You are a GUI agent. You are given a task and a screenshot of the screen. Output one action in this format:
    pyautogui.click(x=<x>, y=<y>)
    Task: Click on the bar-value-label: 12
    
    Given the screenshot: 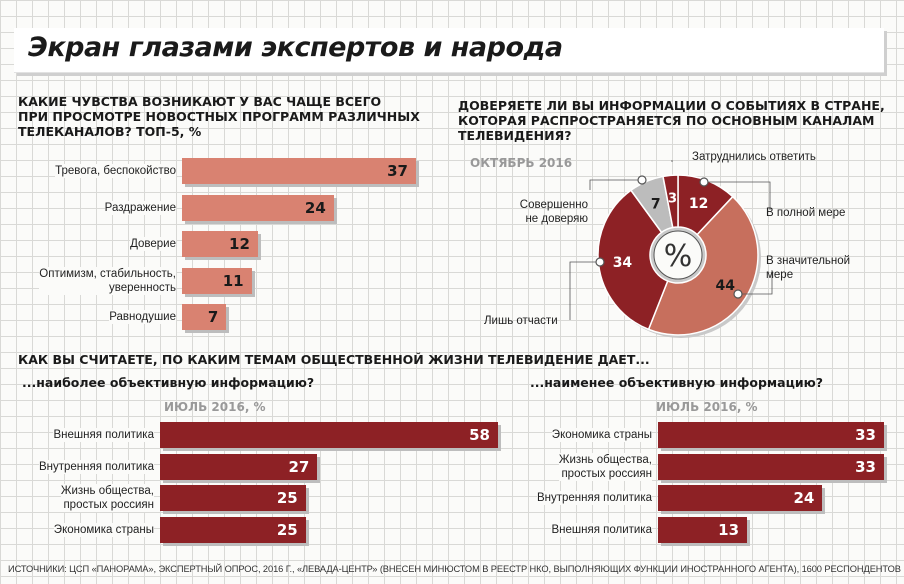 What is the action you would take?
    pyautogui.click(x=239, y=244)
    